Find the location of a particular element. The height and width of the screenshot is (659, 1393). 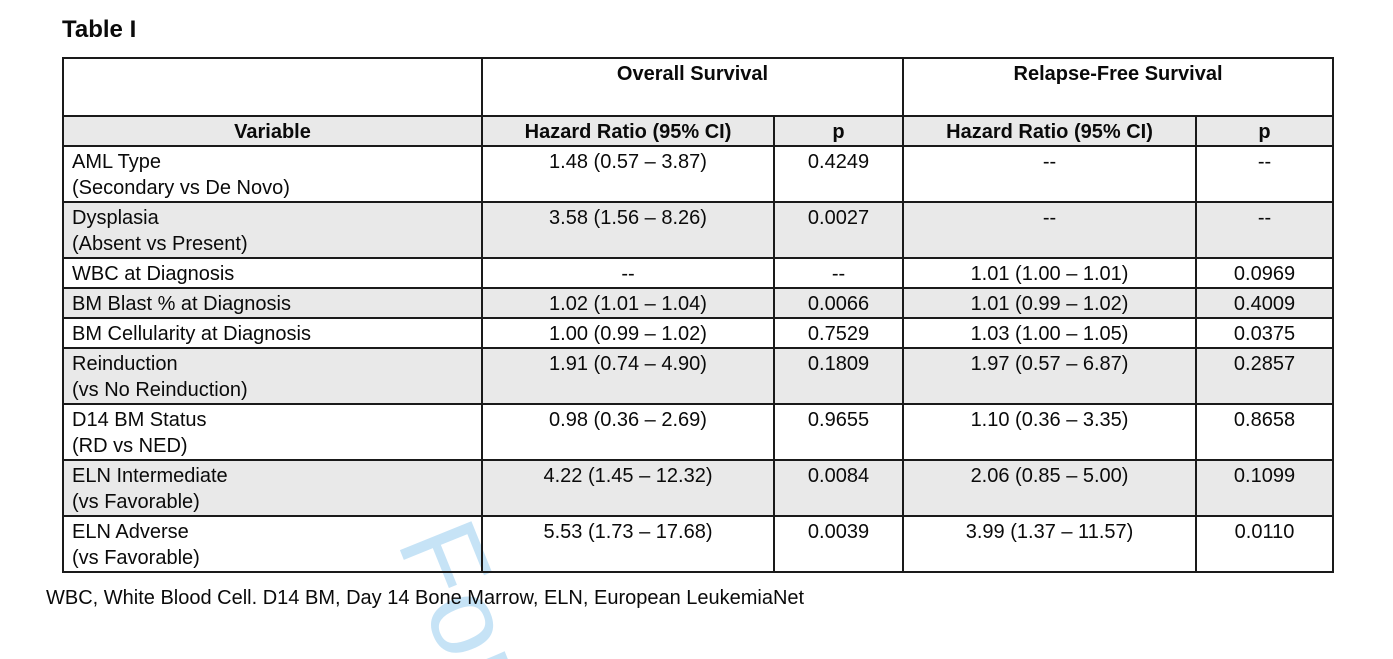

os-p-value-cell: 0.0039 is located at coordinates (838, 544).